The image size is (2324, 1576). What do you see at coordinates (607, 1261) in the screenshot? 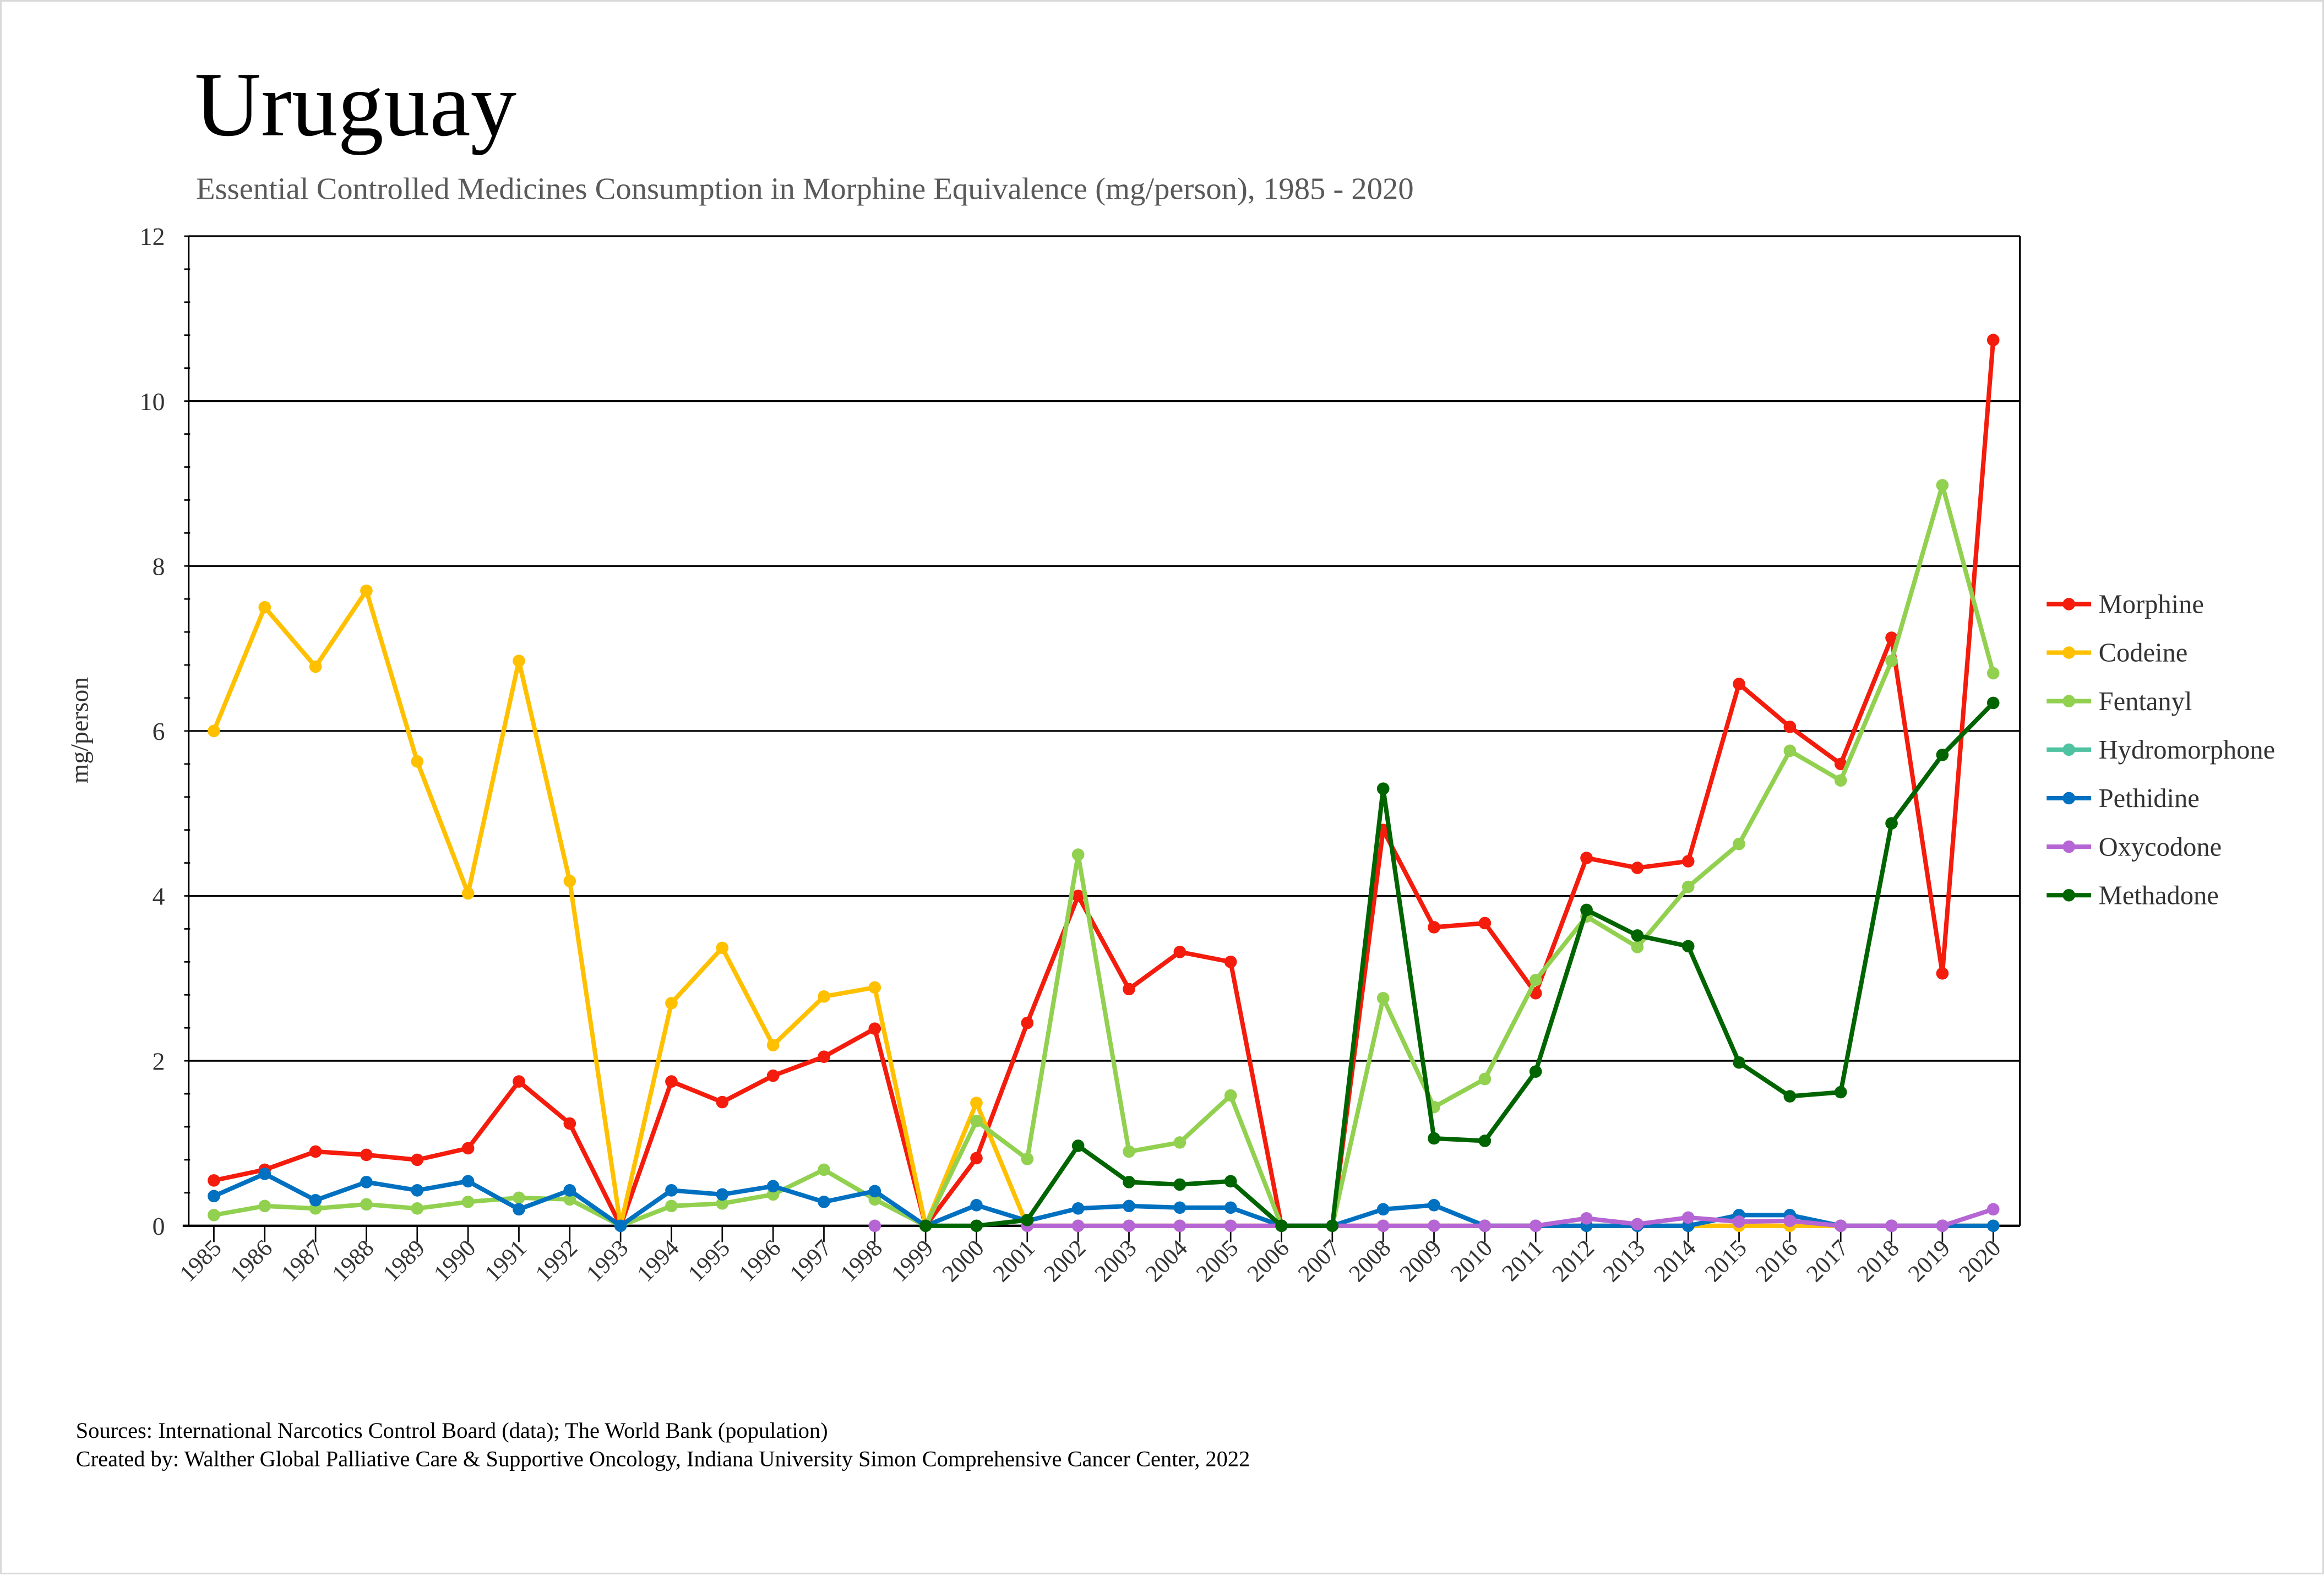
I see `x-tick-label: 1993` at bounding box center [607, 1261].